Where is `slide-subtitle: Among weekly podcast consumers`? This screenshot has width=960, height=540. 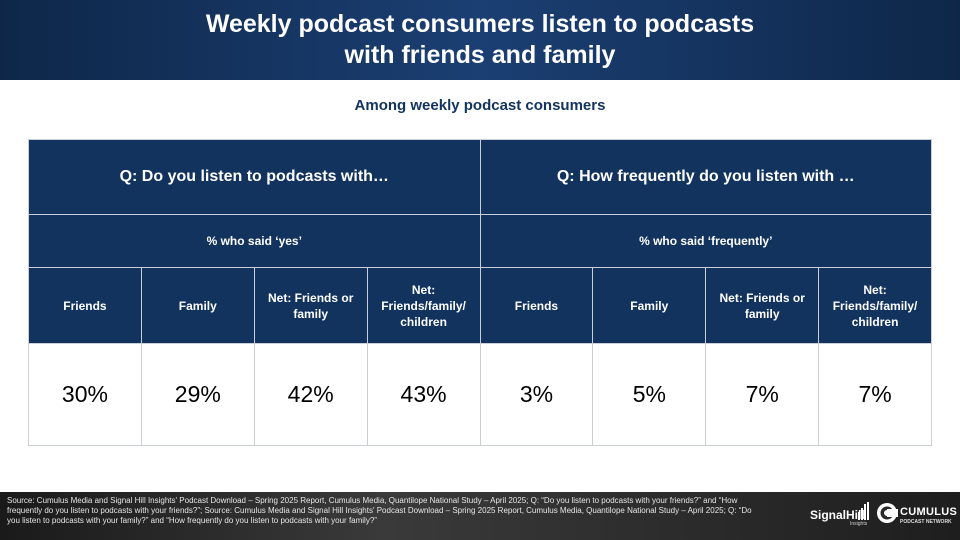 slide-subtitle: Among weekly podcast consumers is located at coordinates (480, 105).